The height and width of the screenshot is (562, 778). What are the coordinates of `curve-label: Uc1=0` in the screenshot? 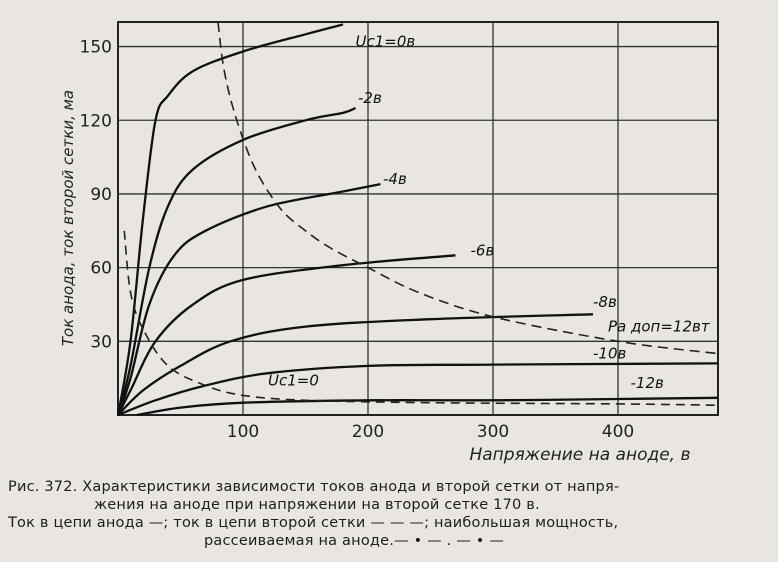 It's located at (293, 381).